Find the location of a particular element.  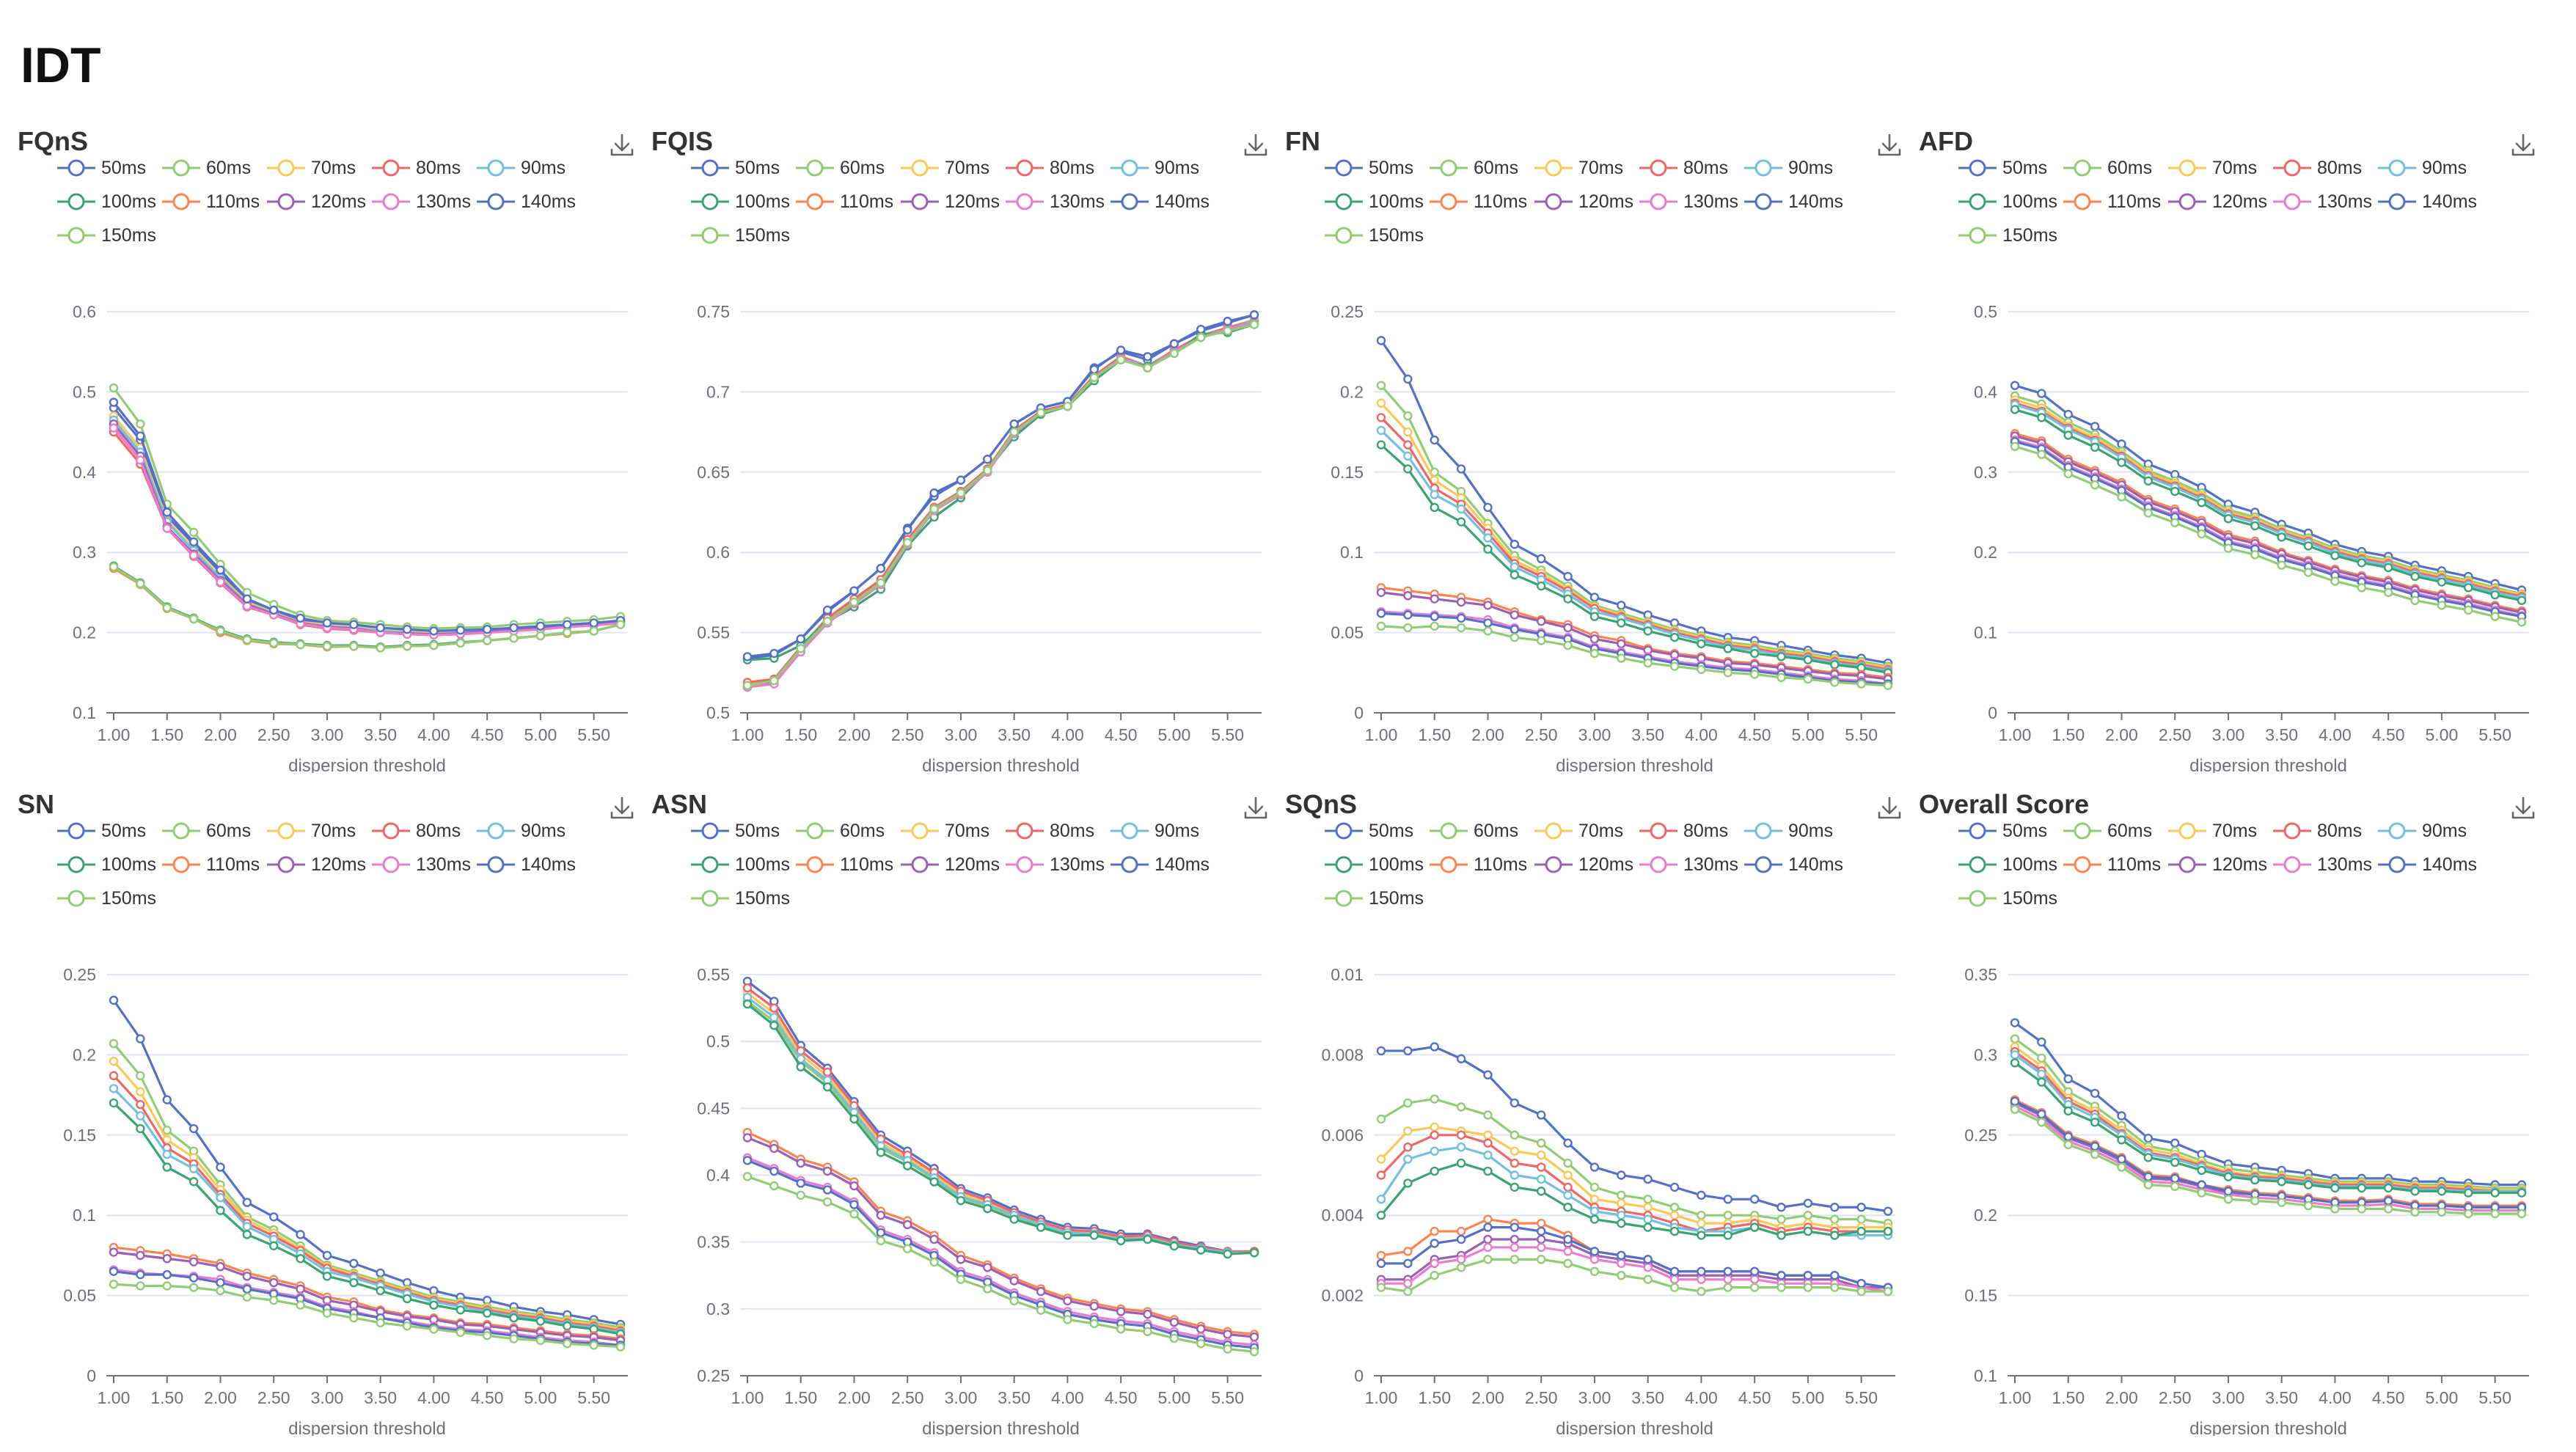

download-icon is located at coordinates (1890, 808).